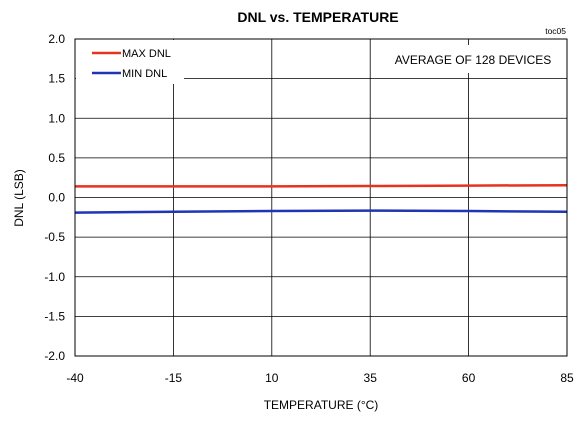 This screenshot has height=421, width=577. I want to click on y-tick-label: 1.5, so click(56, 79).